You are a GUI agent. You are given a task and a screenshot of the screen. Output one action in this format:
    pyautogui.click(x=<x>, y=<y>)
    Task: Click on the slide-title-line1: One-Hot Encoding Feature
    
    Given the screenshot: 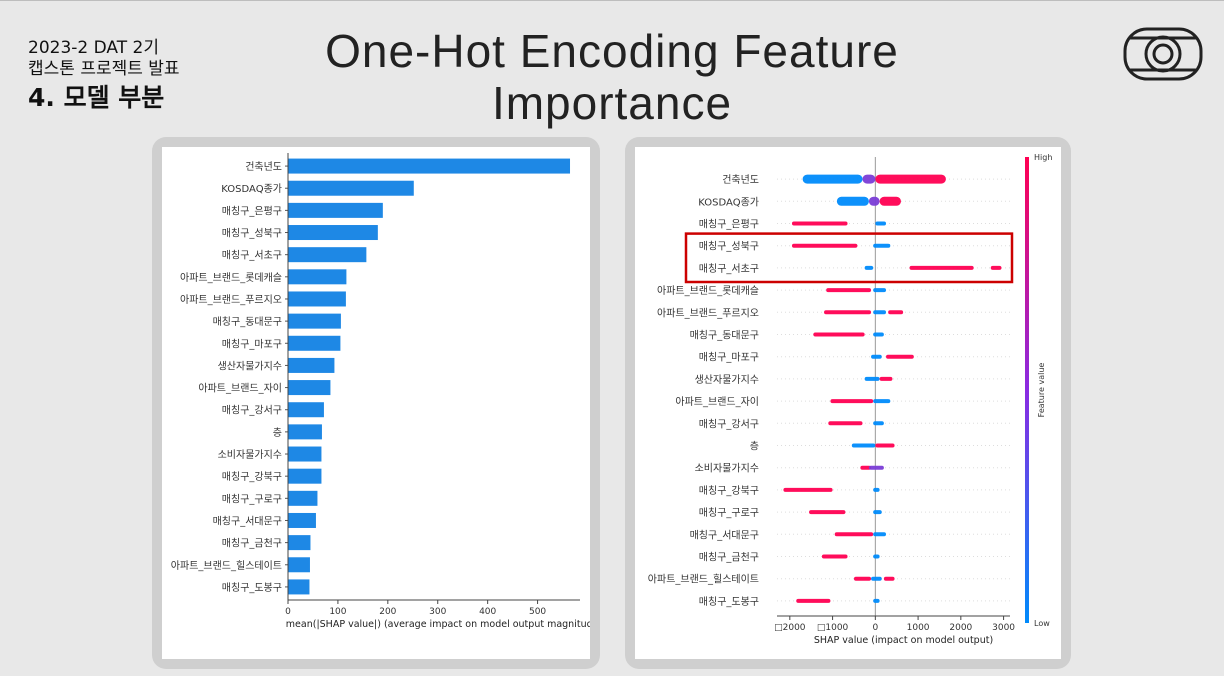 What is the action you would take?
    pyautogui.click(x=612, y=51)
    